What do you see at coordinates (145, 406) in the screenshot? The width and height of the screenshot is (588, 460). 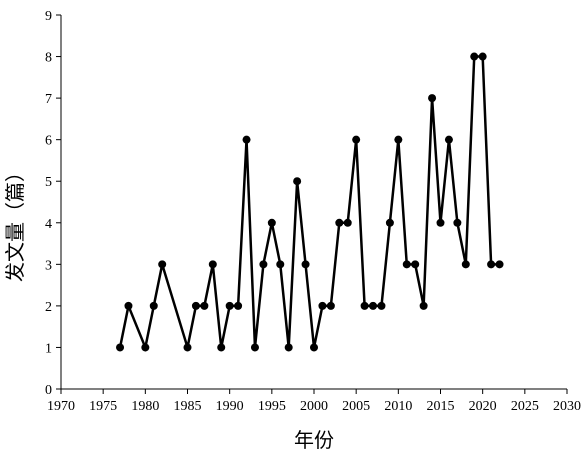 I see `x-tick-label: 1980` at bounding box center [145, 406].